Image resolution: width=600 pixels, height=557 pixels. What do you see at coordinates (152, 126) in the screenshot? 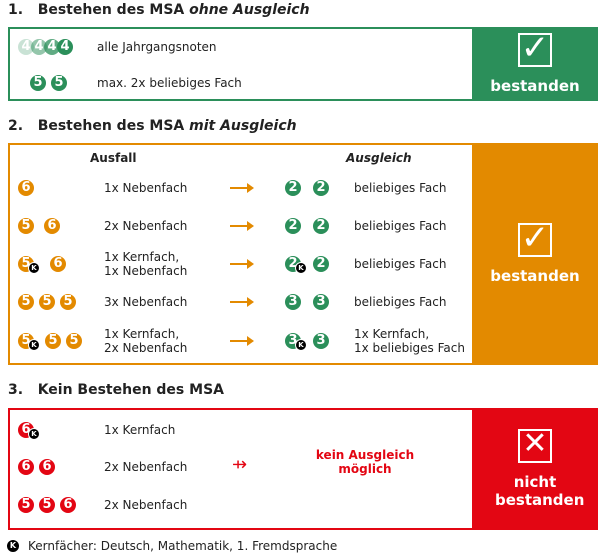
I see `section-2-title: 2. Bestehen des MSA mit Ausgleich` at bounding box center [152, 126].